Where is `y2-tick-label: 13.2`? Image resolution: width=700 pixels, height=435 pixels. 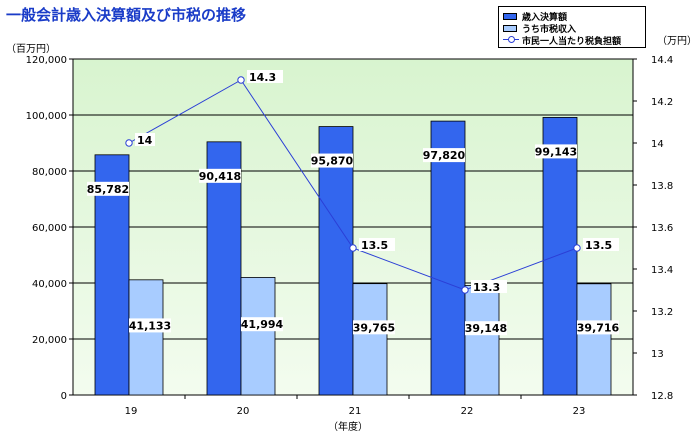
y2-tick-label: 13.2 is located at coordinates (662, 312).